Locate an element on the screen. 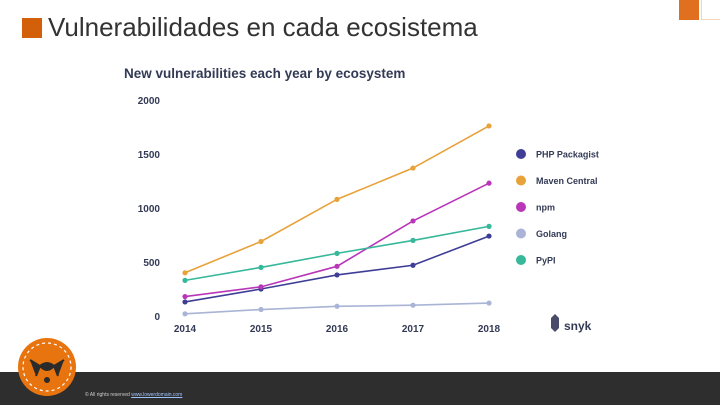  logo-icon is located at coordinates (47, 367).